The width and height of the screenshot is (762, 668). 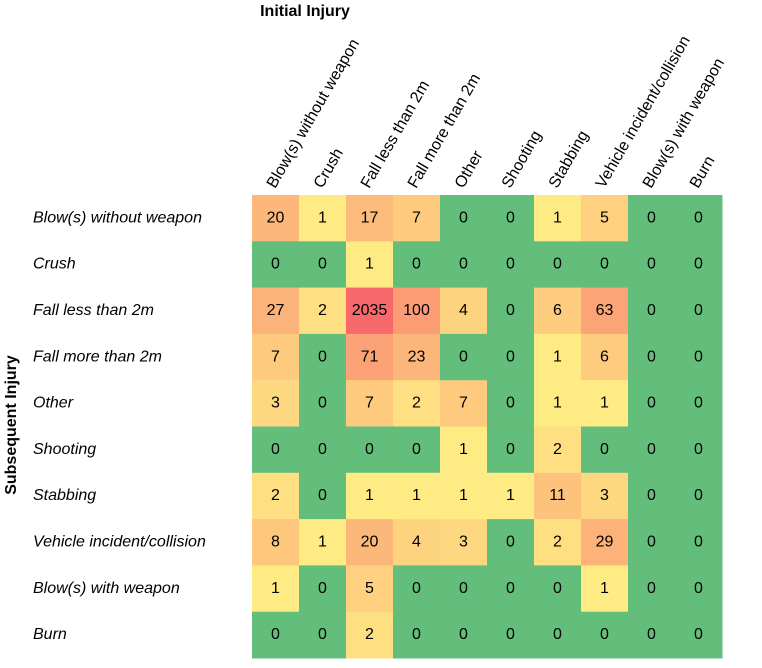 I want to click on cell-label: 3, so click(x=604, y=495).